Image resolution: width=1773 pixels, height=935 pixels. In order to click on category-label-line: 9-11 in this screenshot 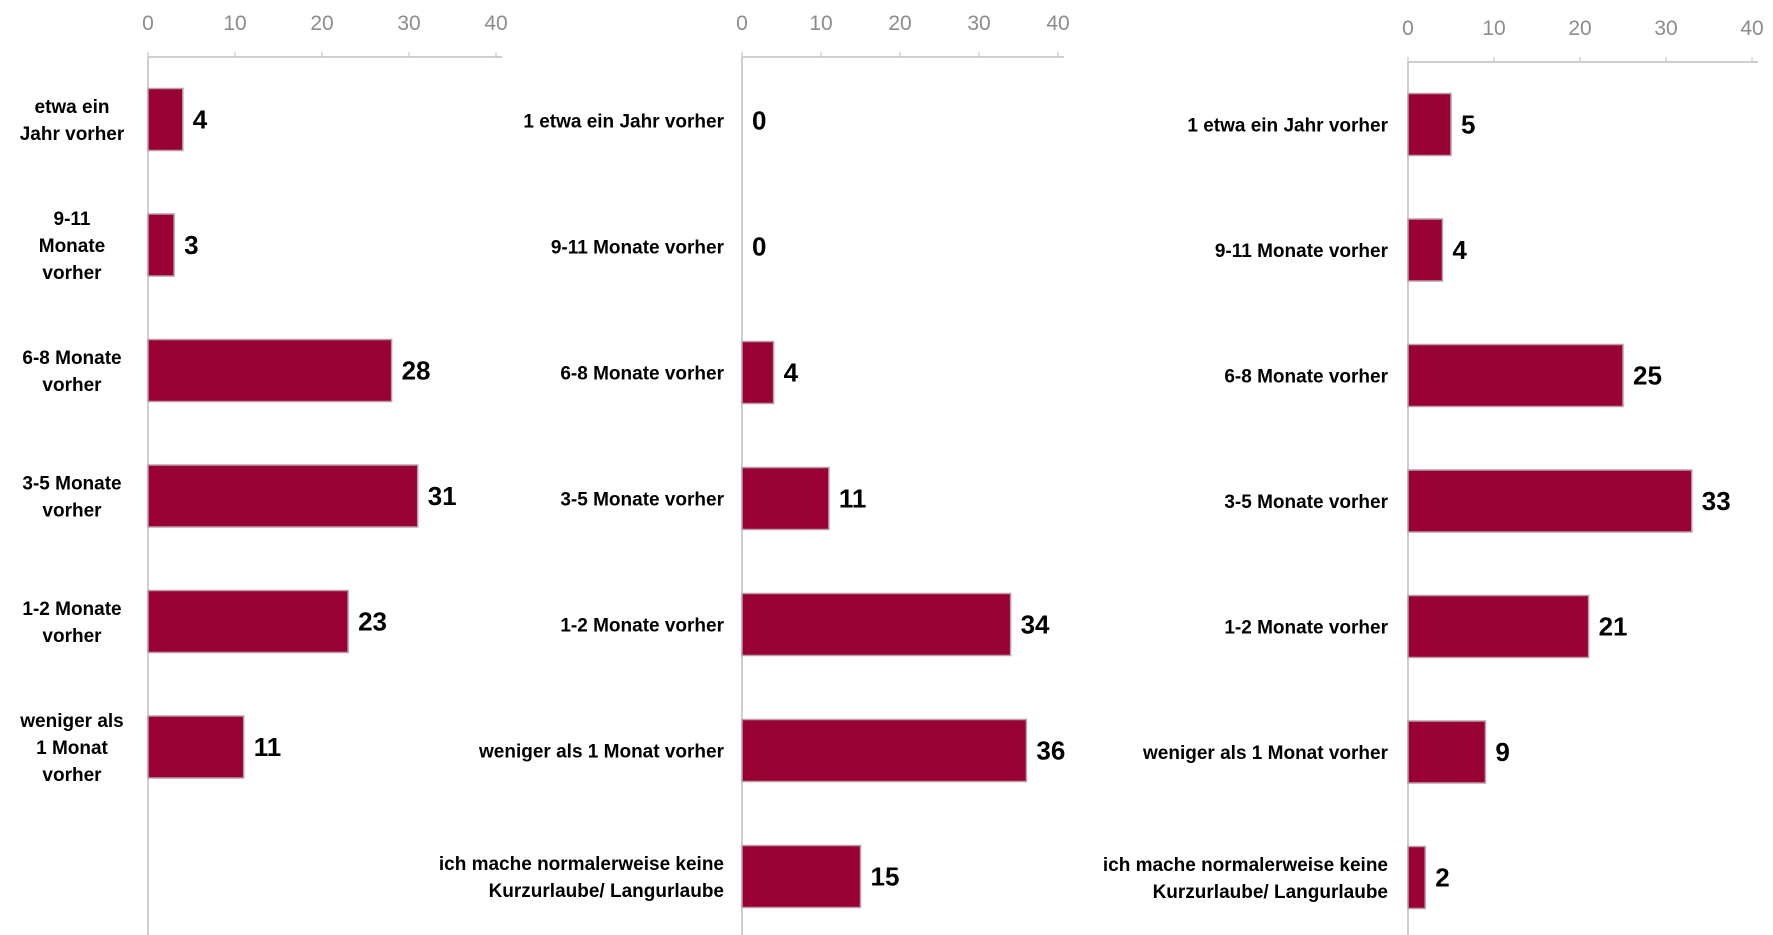, I will do `click(72, 219)`.